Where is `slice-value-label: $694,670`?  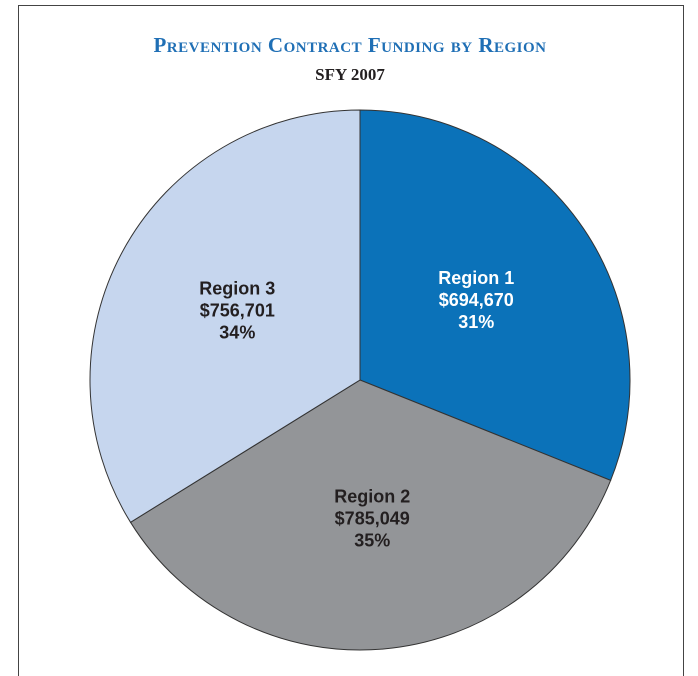 slice-value-label: $694,670 is located at coordinates (476, 300).